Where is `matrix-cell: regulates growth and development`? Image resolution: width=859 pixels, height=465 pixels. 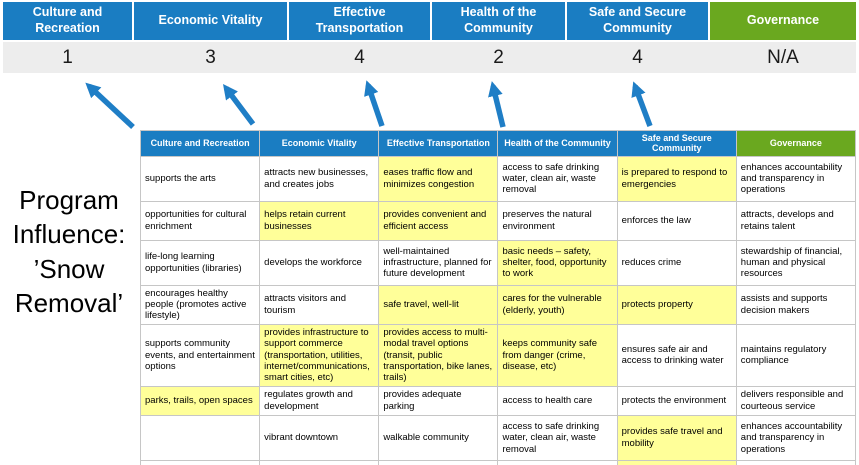
matrix-cell: regulates growth and development is located at coordinates (319, 400).